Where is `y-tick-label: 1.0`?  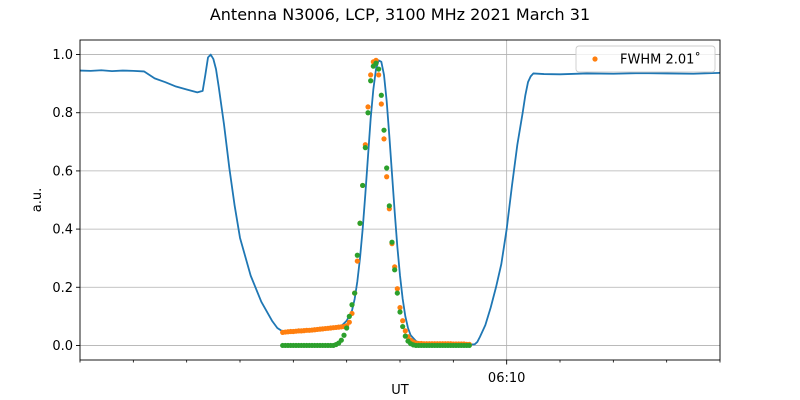 y-tick-label: 1.0 is located at coordinates (62, 55).